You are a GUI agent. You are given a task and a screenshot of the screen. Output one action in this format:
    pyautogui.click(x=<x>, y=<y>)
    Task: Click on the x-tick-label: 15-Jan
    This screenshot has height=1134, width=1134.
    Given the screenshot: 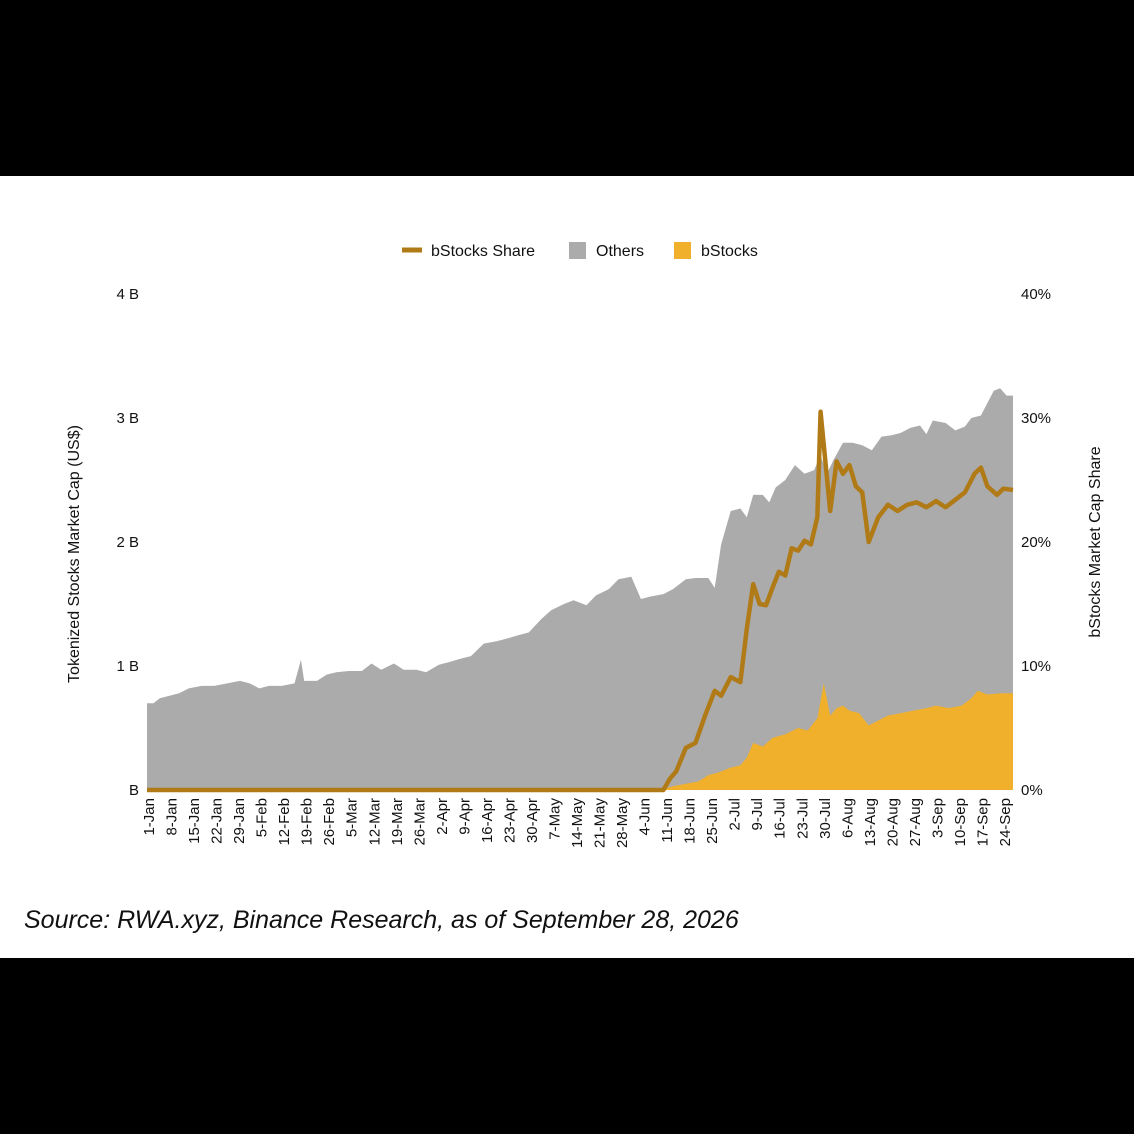 What is the action you would take?
    pyautogui.click(x=194, y=821)
    